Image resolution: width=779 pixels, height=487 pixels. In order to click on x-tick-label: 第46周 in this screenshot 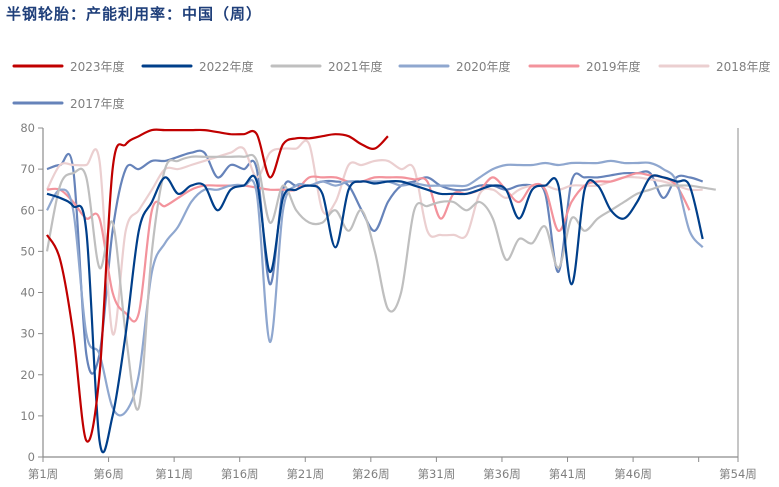, I will do `click(633, 474)`.